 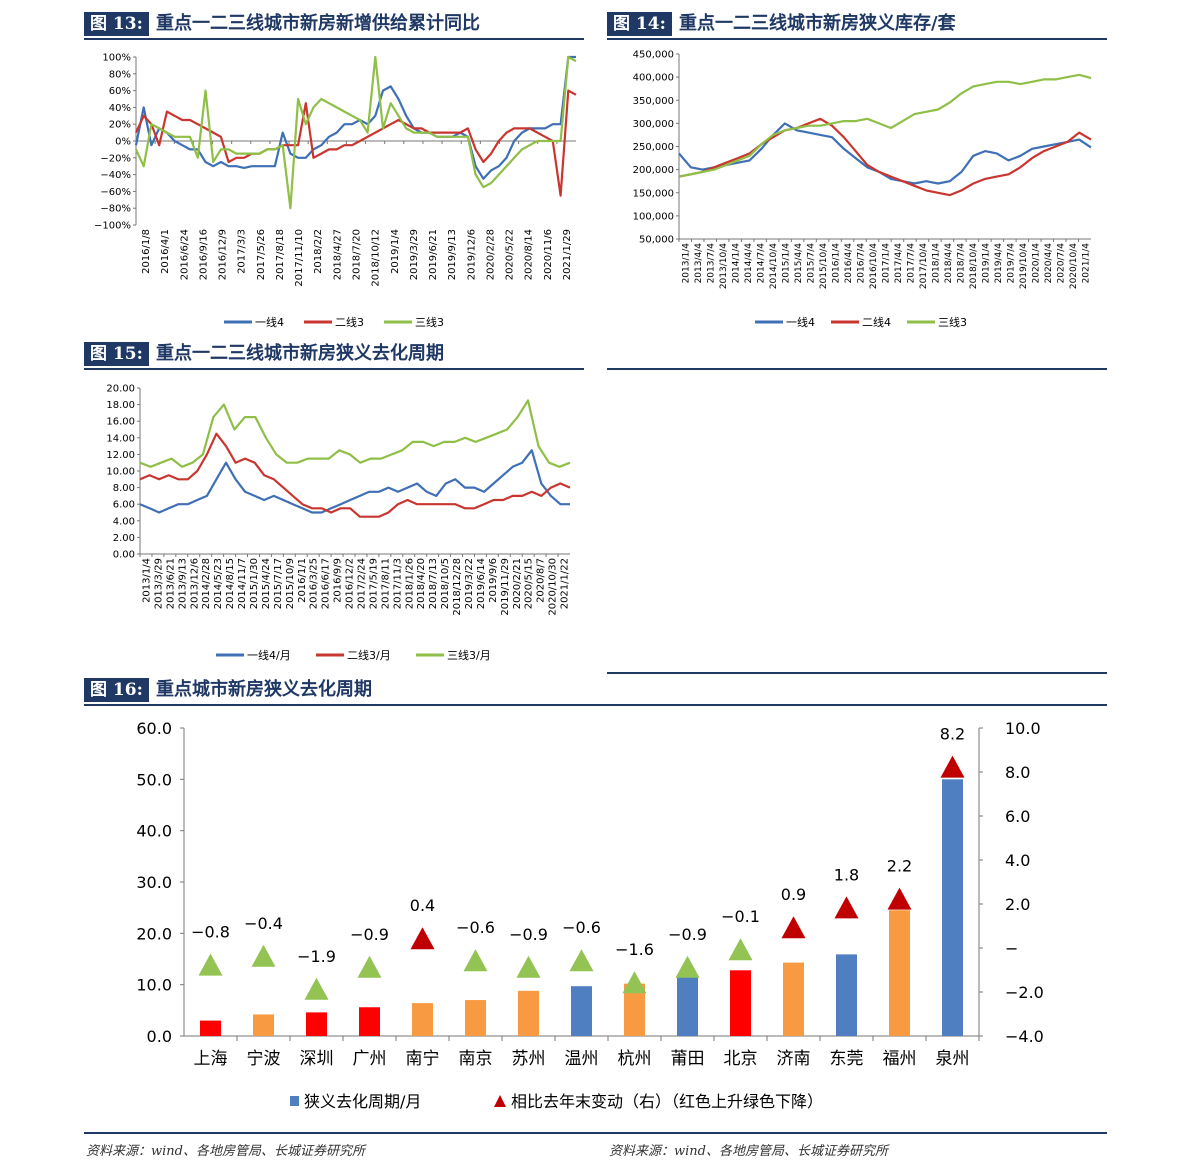 I want to click on fig14-x-tick-label: 2018/1/4, so click(x=936, y=263).